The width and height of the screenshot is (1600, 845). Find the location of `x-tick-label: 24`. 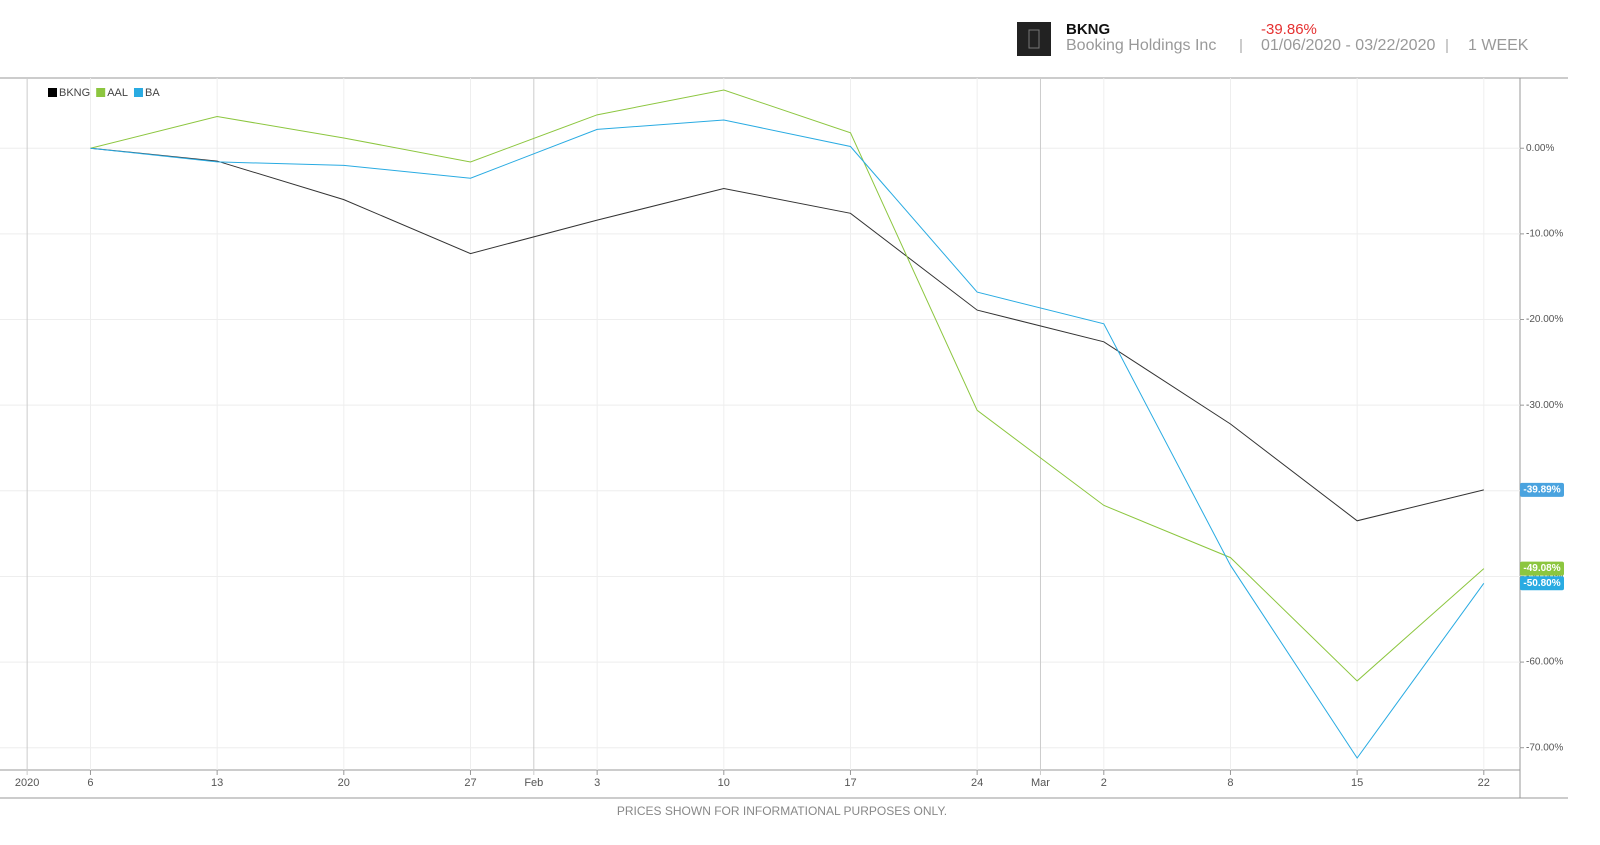

x-tick-label: 24 is located at coordinates (977, 783).